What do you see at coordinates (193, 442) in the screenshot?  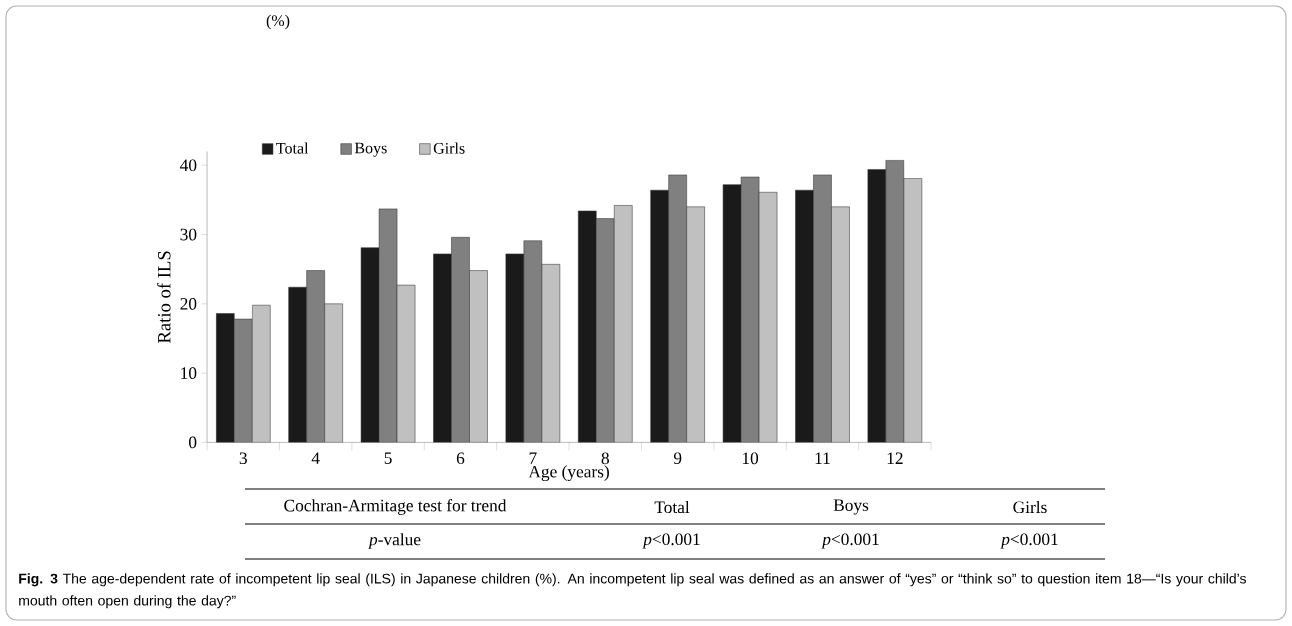 I see `y-tick-label: 0` at bounding box center [193, 442].